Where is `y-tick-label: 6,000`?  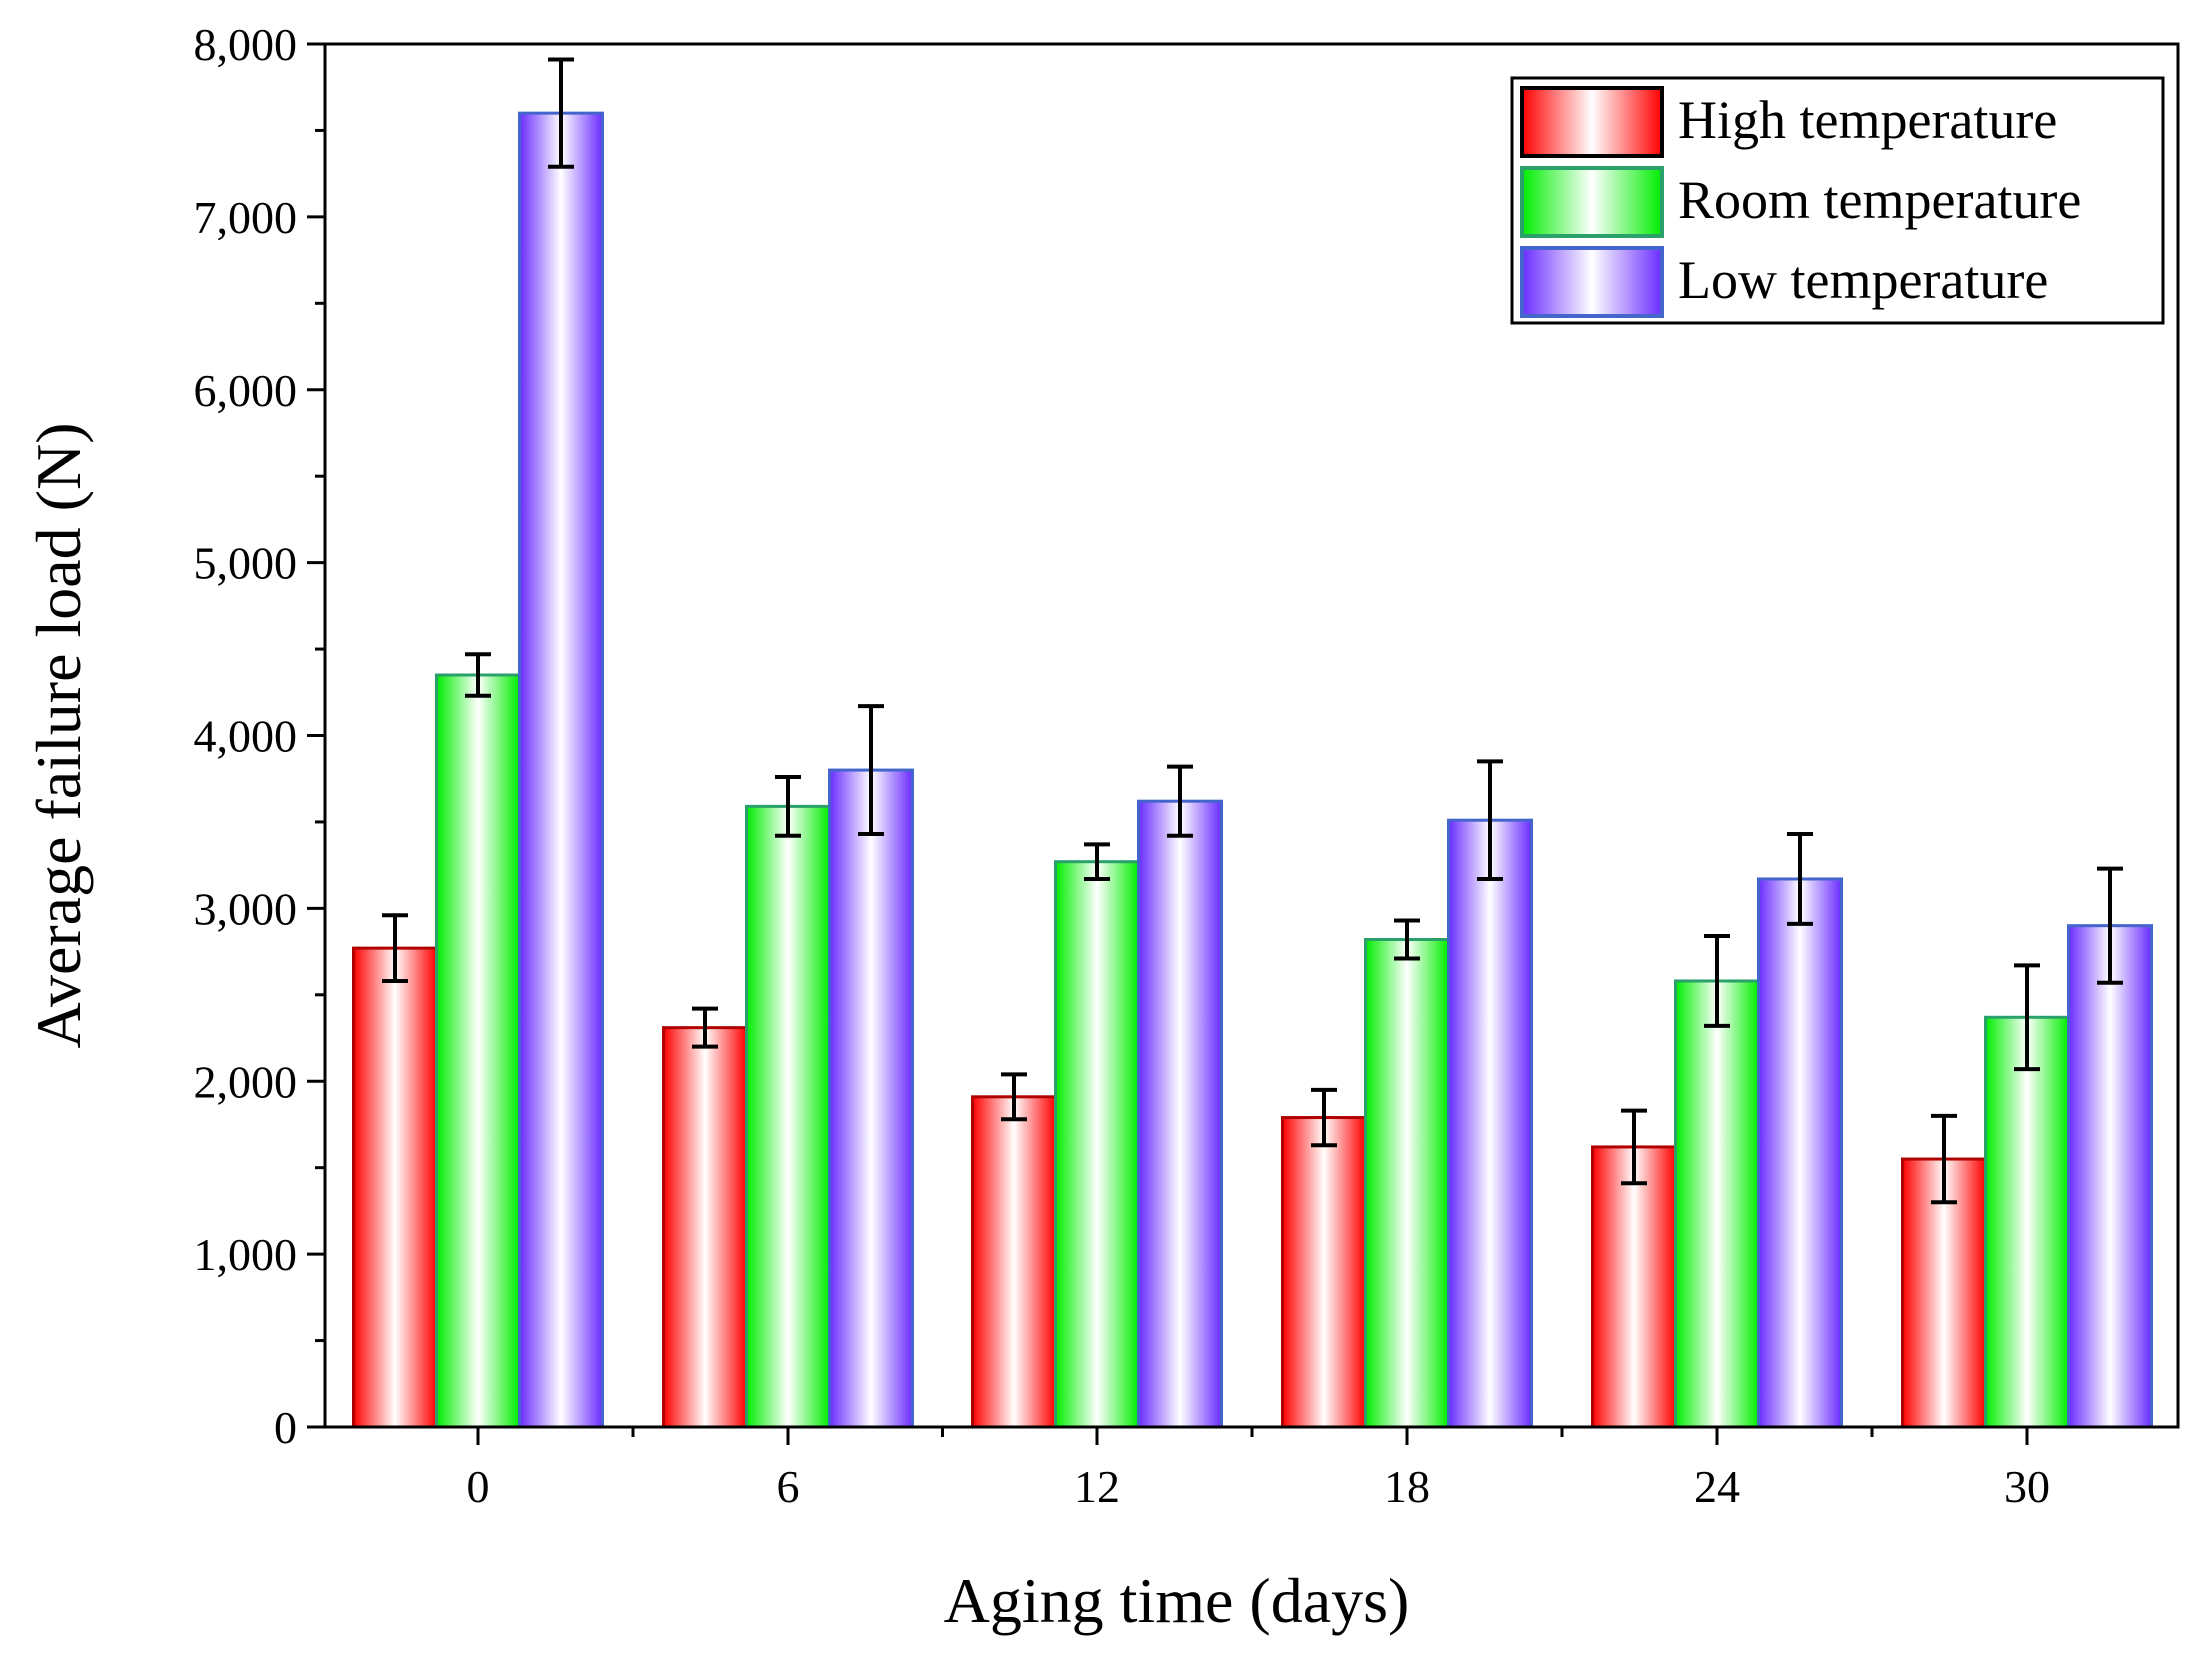 y-tick-label: 6,000 is located at coordinates (246, 390).